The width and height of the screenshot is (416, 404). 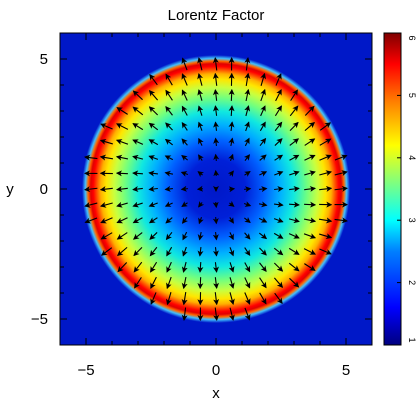 What do you see at coordinates (411, 157) in the screenshot?
I see `colorbar-tick-label: 4` at bounding box center [411, 157].